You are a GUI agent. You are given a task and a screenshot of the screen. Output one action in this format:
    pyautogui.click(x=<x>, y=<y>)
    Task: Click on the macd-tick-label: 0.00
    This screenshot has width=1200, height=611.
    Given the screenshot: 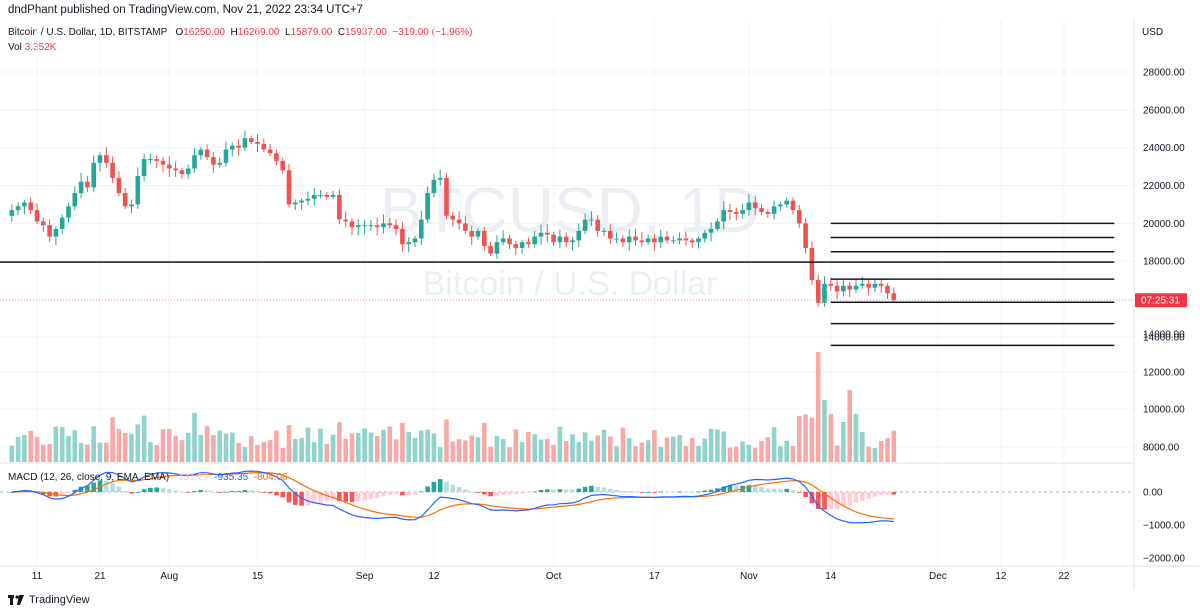 What is the action you would take?
    pyautogui.click(x=1153, y=493)
    